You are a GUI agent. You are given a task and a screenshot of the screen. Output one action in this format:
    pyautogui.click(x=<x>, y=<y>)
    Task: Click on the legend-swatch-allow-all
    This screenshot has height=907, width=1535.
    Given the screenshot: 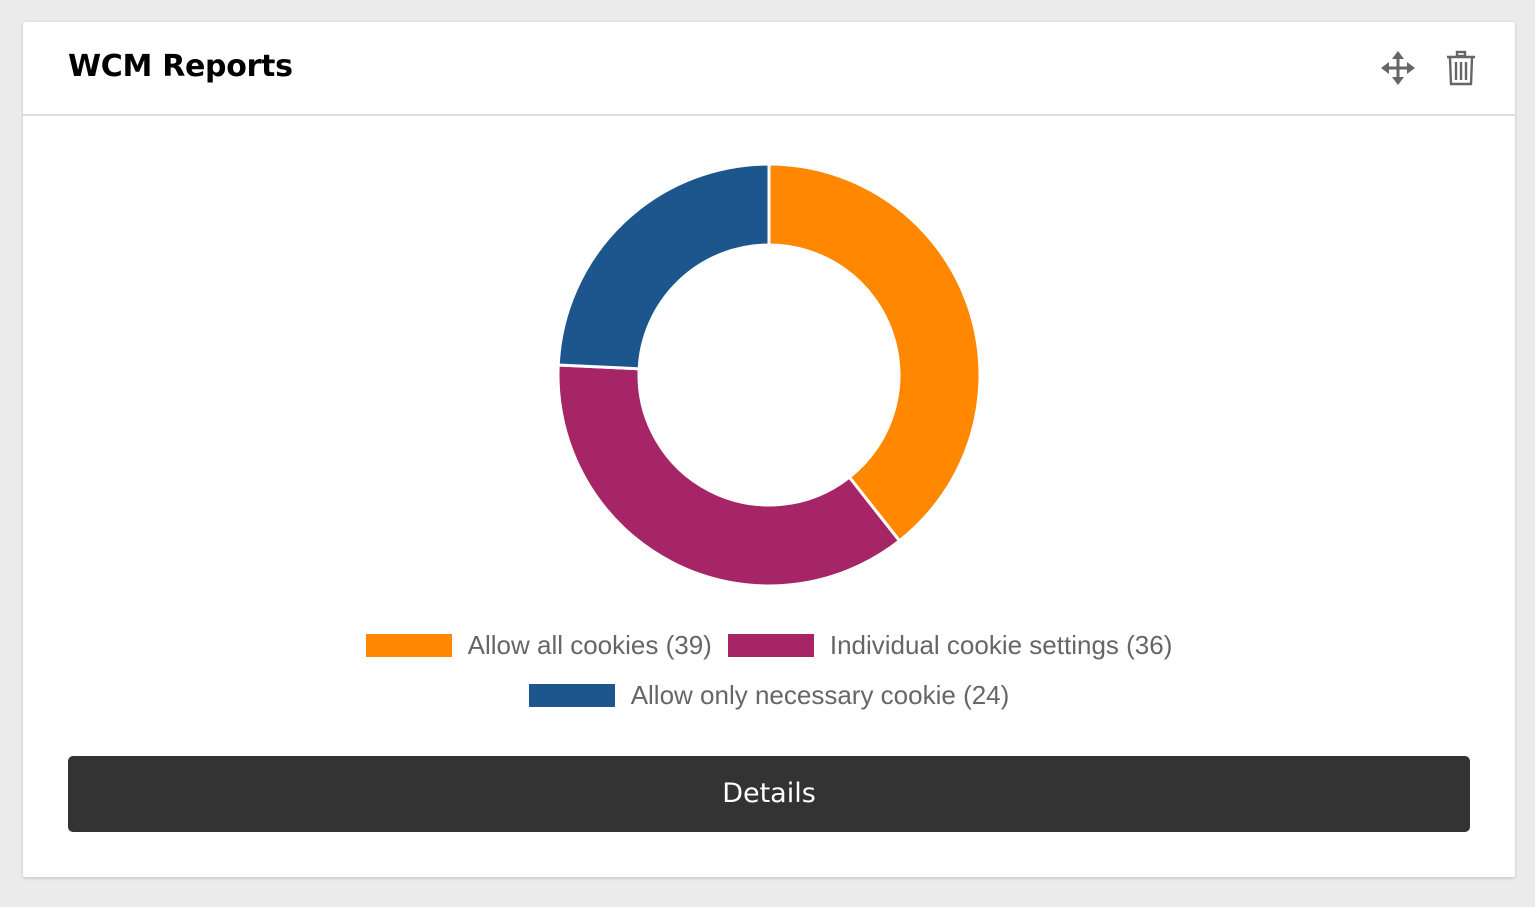 What is the action you would take?
    pyautogui.click(x=408, y=645)
    